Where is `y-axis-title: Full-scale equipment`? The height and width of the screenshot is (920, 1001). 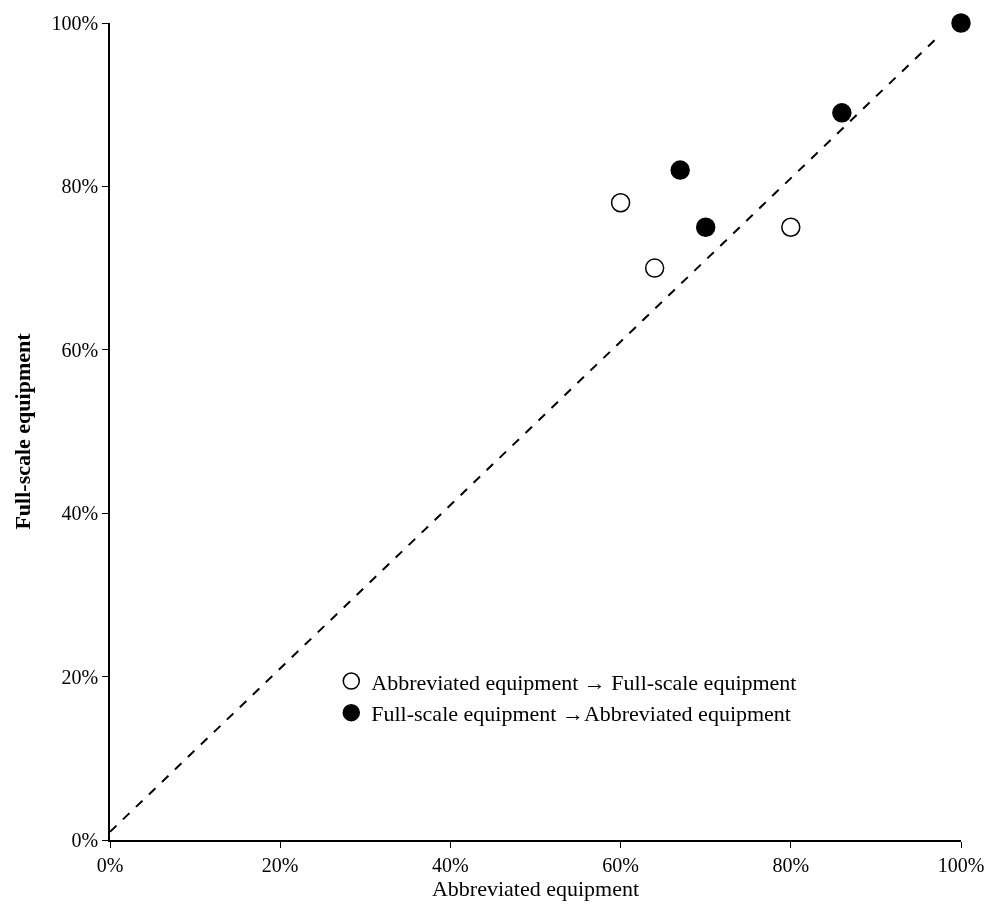
y-axis-title: Full-scale equipment is located at coordinates (22, 431).